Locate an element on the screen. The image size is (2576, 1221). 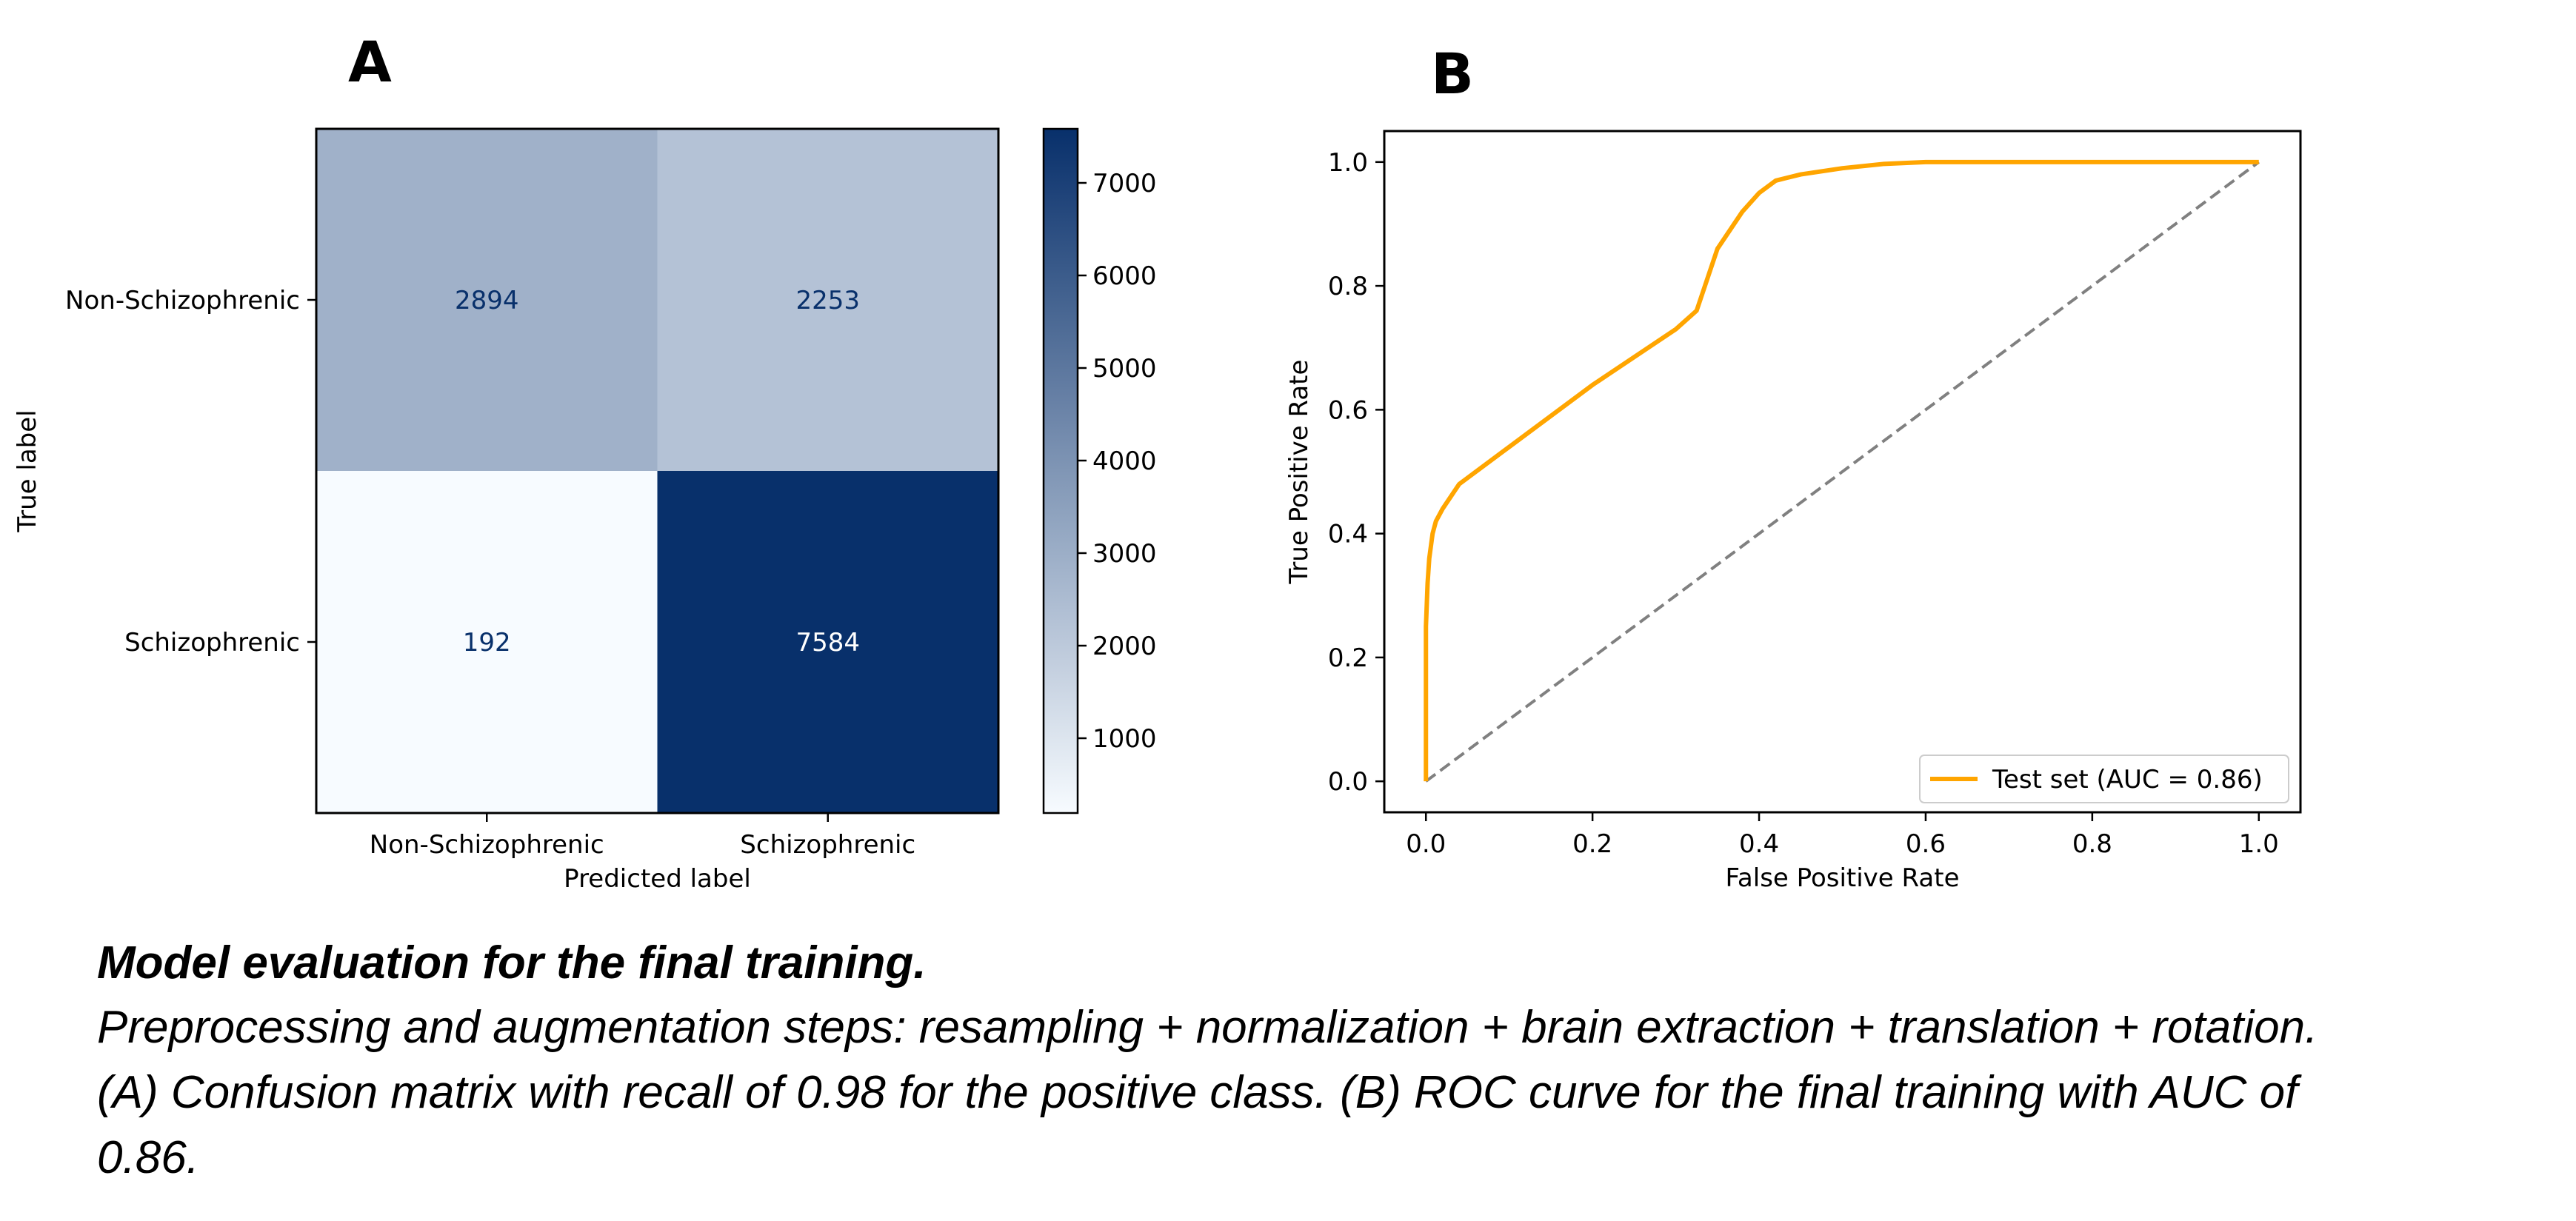
colorbar: 1000 2000 3000 4000 5000 6000 7000 is located at coordinates (1099, 470).